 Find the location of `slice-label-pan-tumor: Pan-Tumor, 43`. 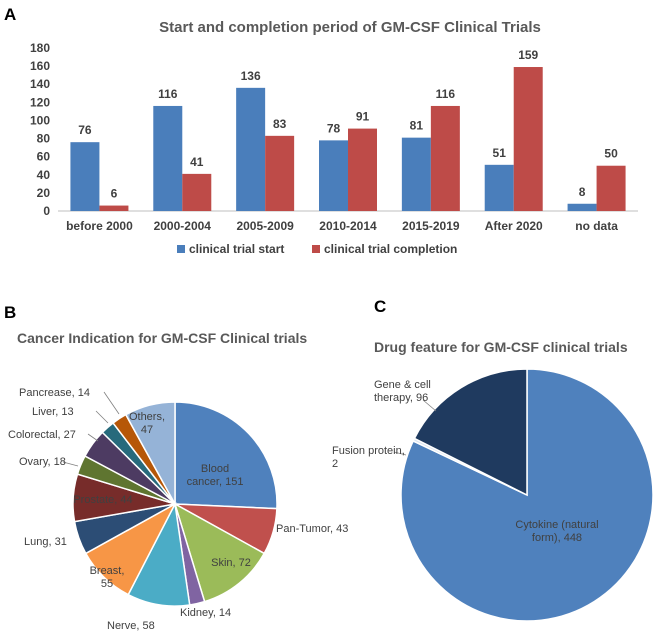

slice-label-pan-tumor: Pan-Tumor, 43 is located at coordinates (312, 529).